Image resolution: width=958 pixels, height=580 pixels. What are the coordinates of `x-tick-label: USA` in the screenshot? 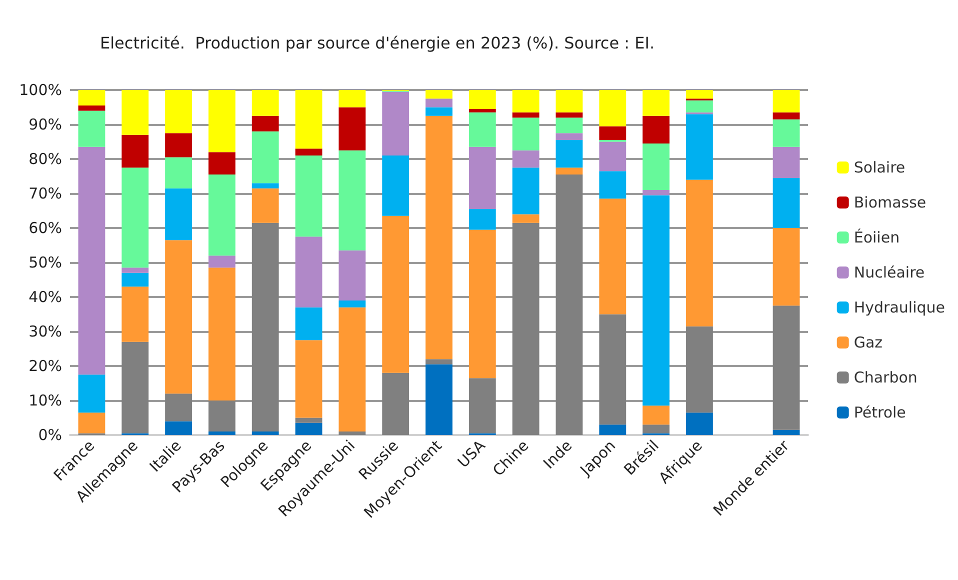 It's located at (472, 454).